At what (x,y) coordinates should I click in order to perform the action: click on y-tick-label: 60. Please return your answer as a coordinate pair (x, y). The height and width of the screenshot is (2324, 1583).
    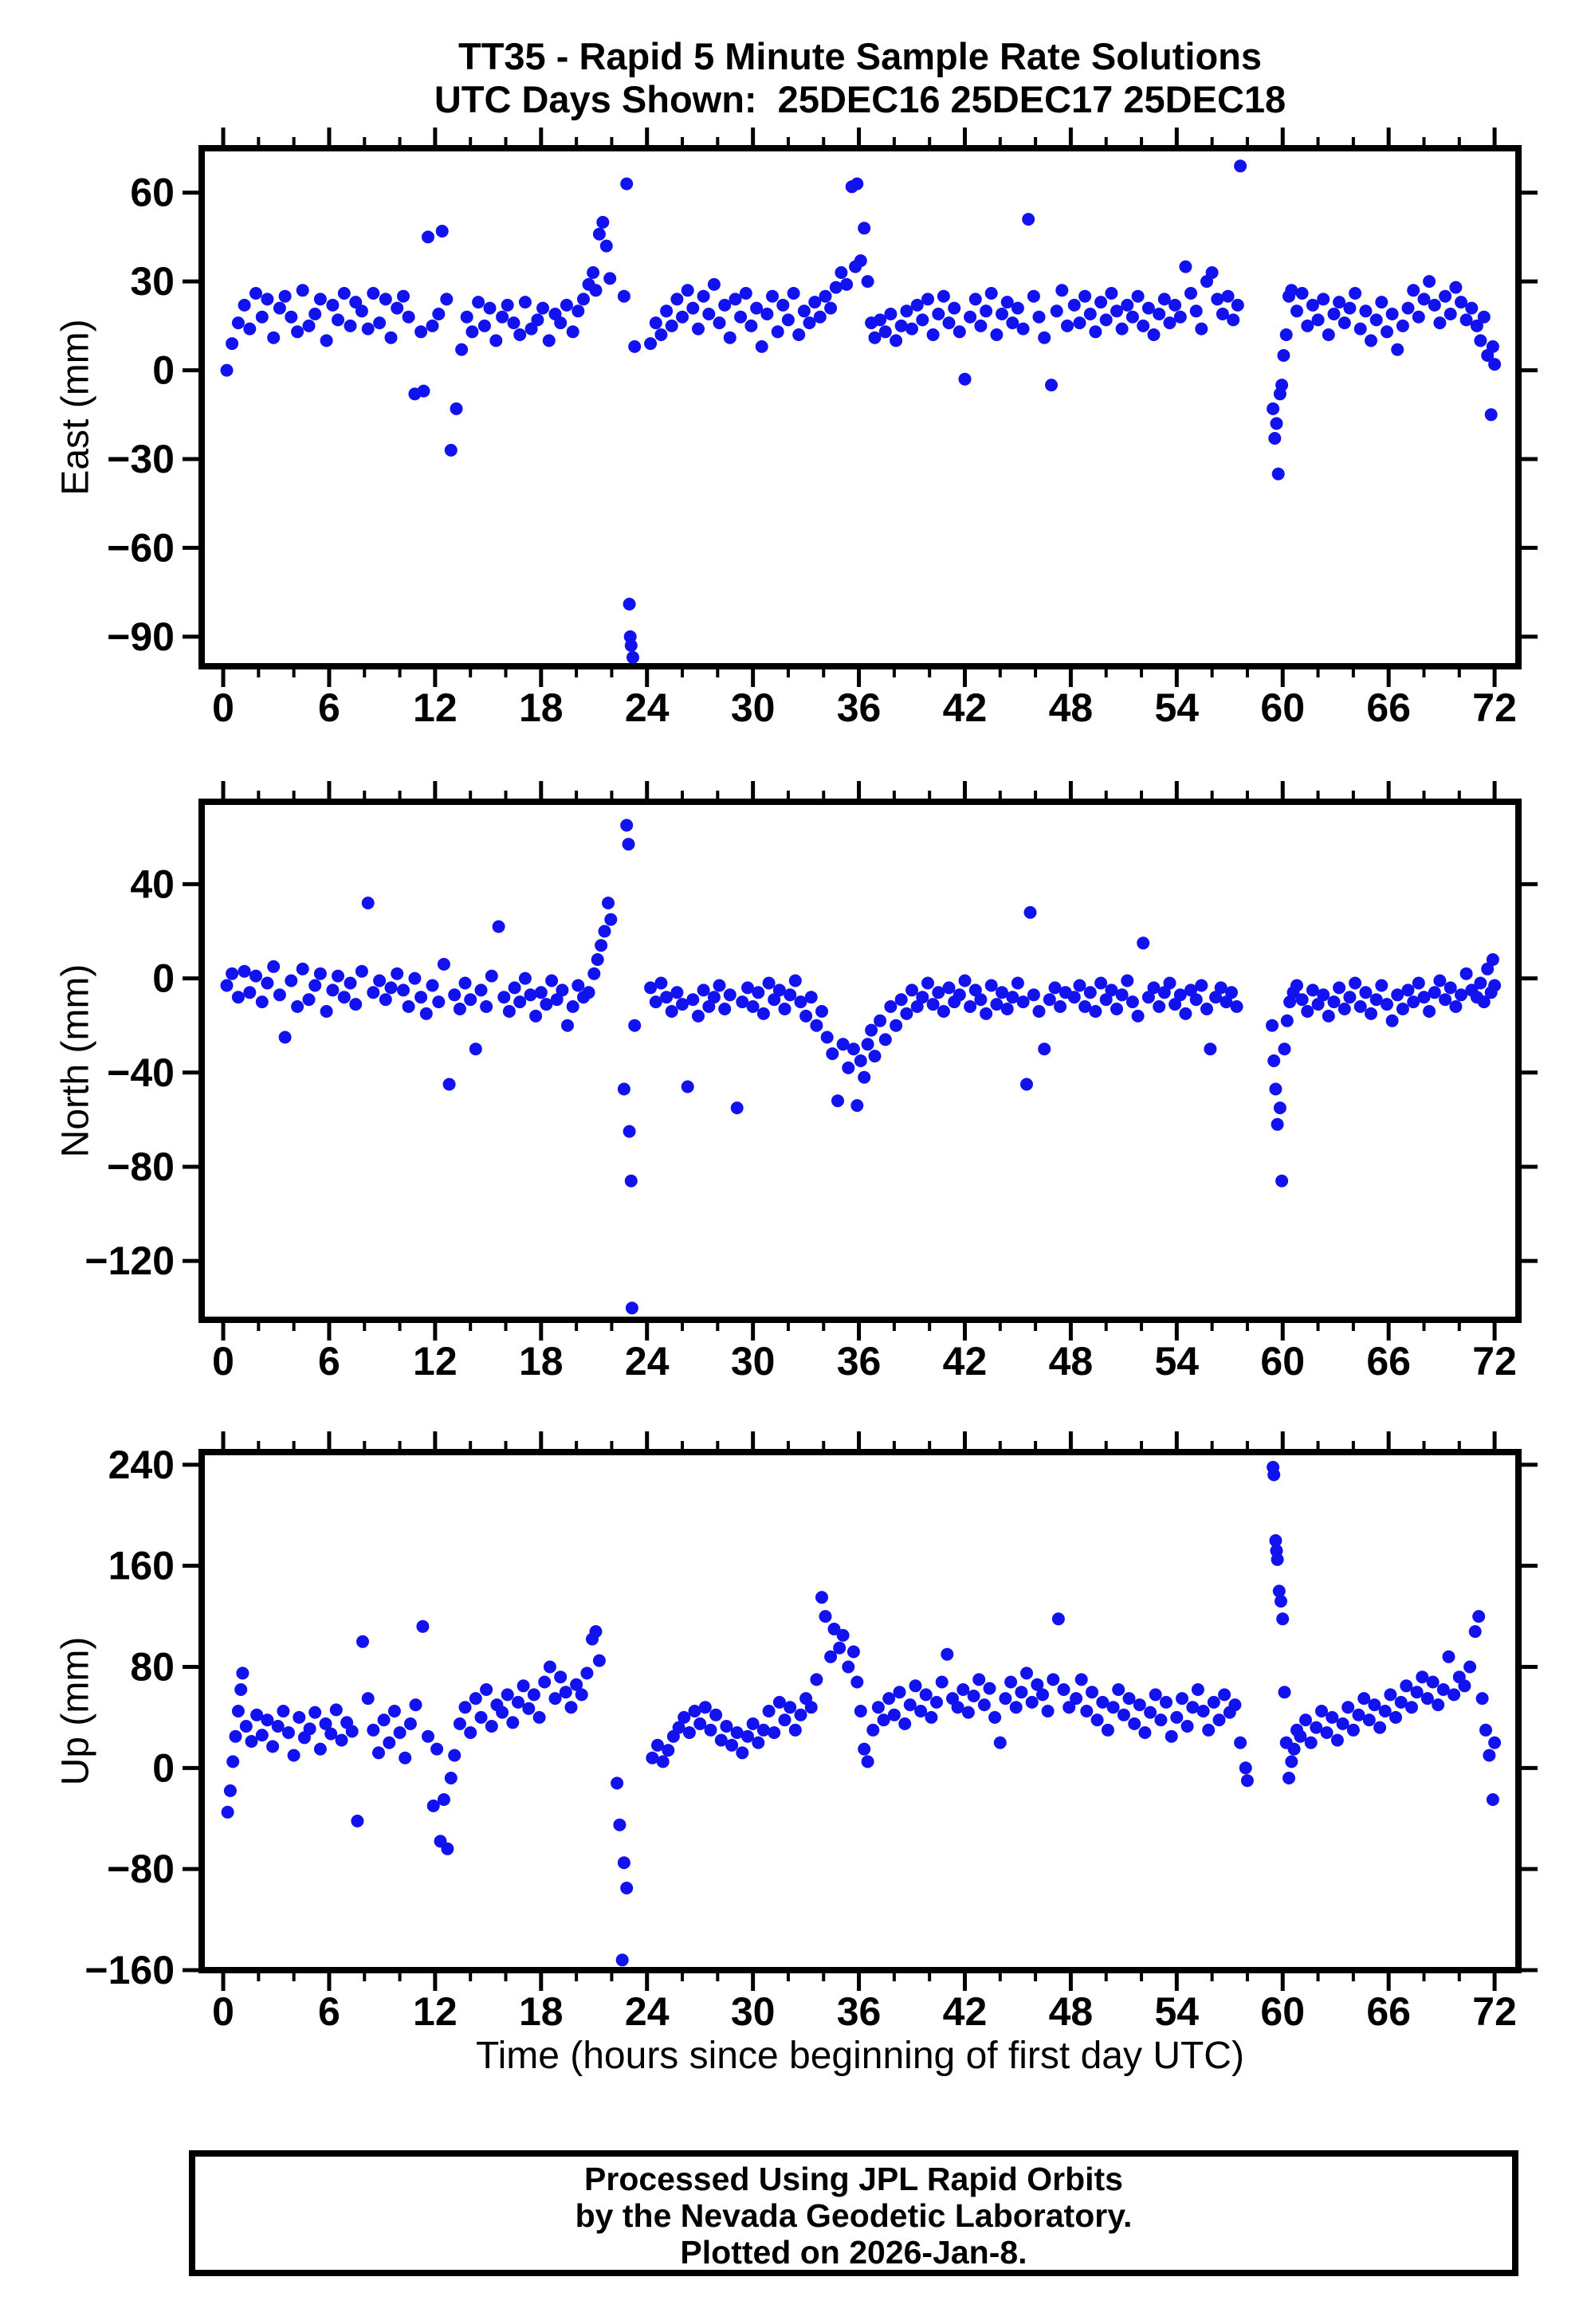
    Looking at the image, I should click on (152, 193).